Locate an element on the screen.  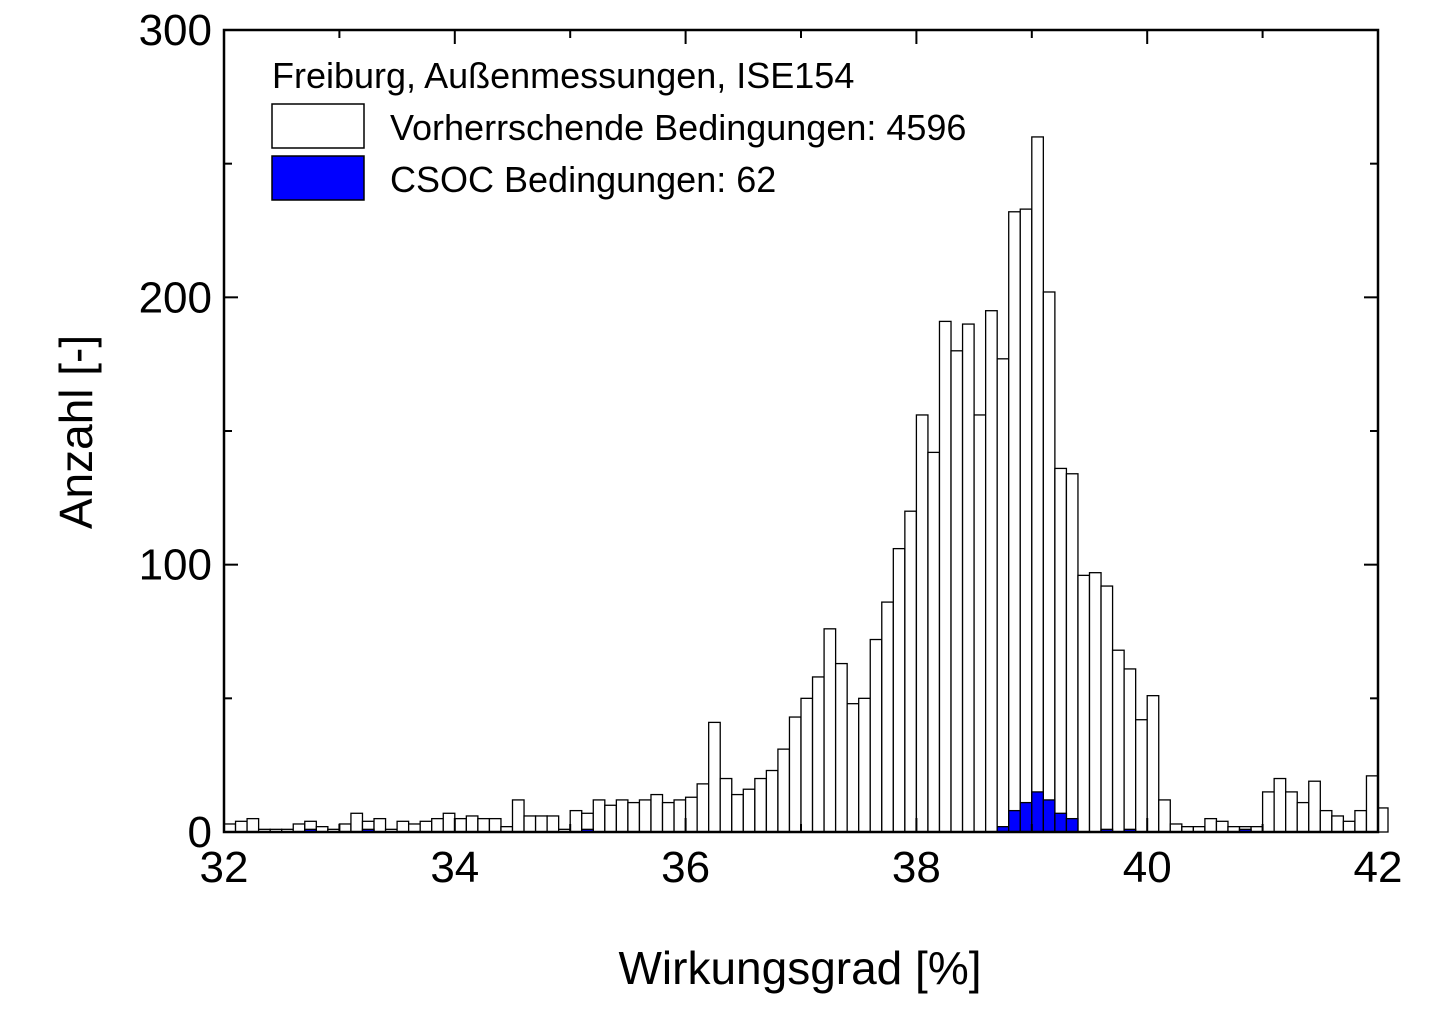
x-tick-label: 40 is located at coordinates (1147, 867).